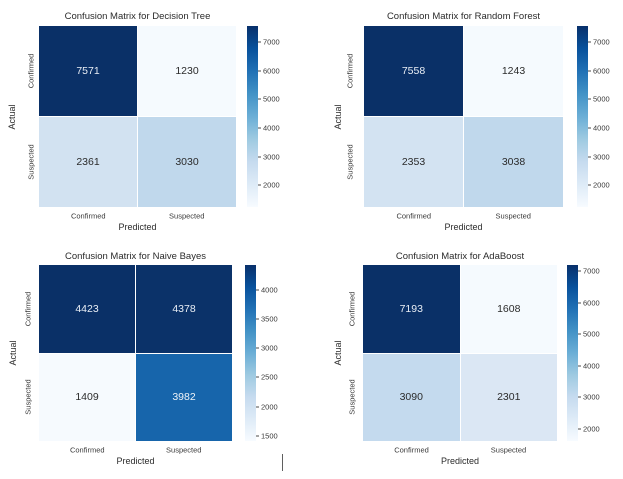 Image resolution: width=623 pixels, height=479 pixels. I want to click on heatmap-cell: 2301, so click(508, 397).